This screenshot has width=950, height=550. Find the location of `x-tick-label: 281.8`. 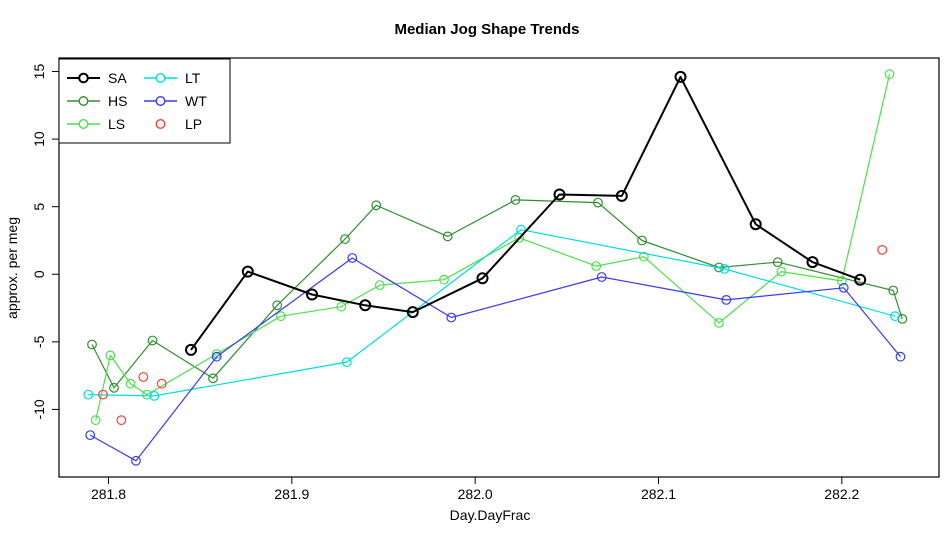

x-tick-label: 281.8 is located at coordinates (108, 494).